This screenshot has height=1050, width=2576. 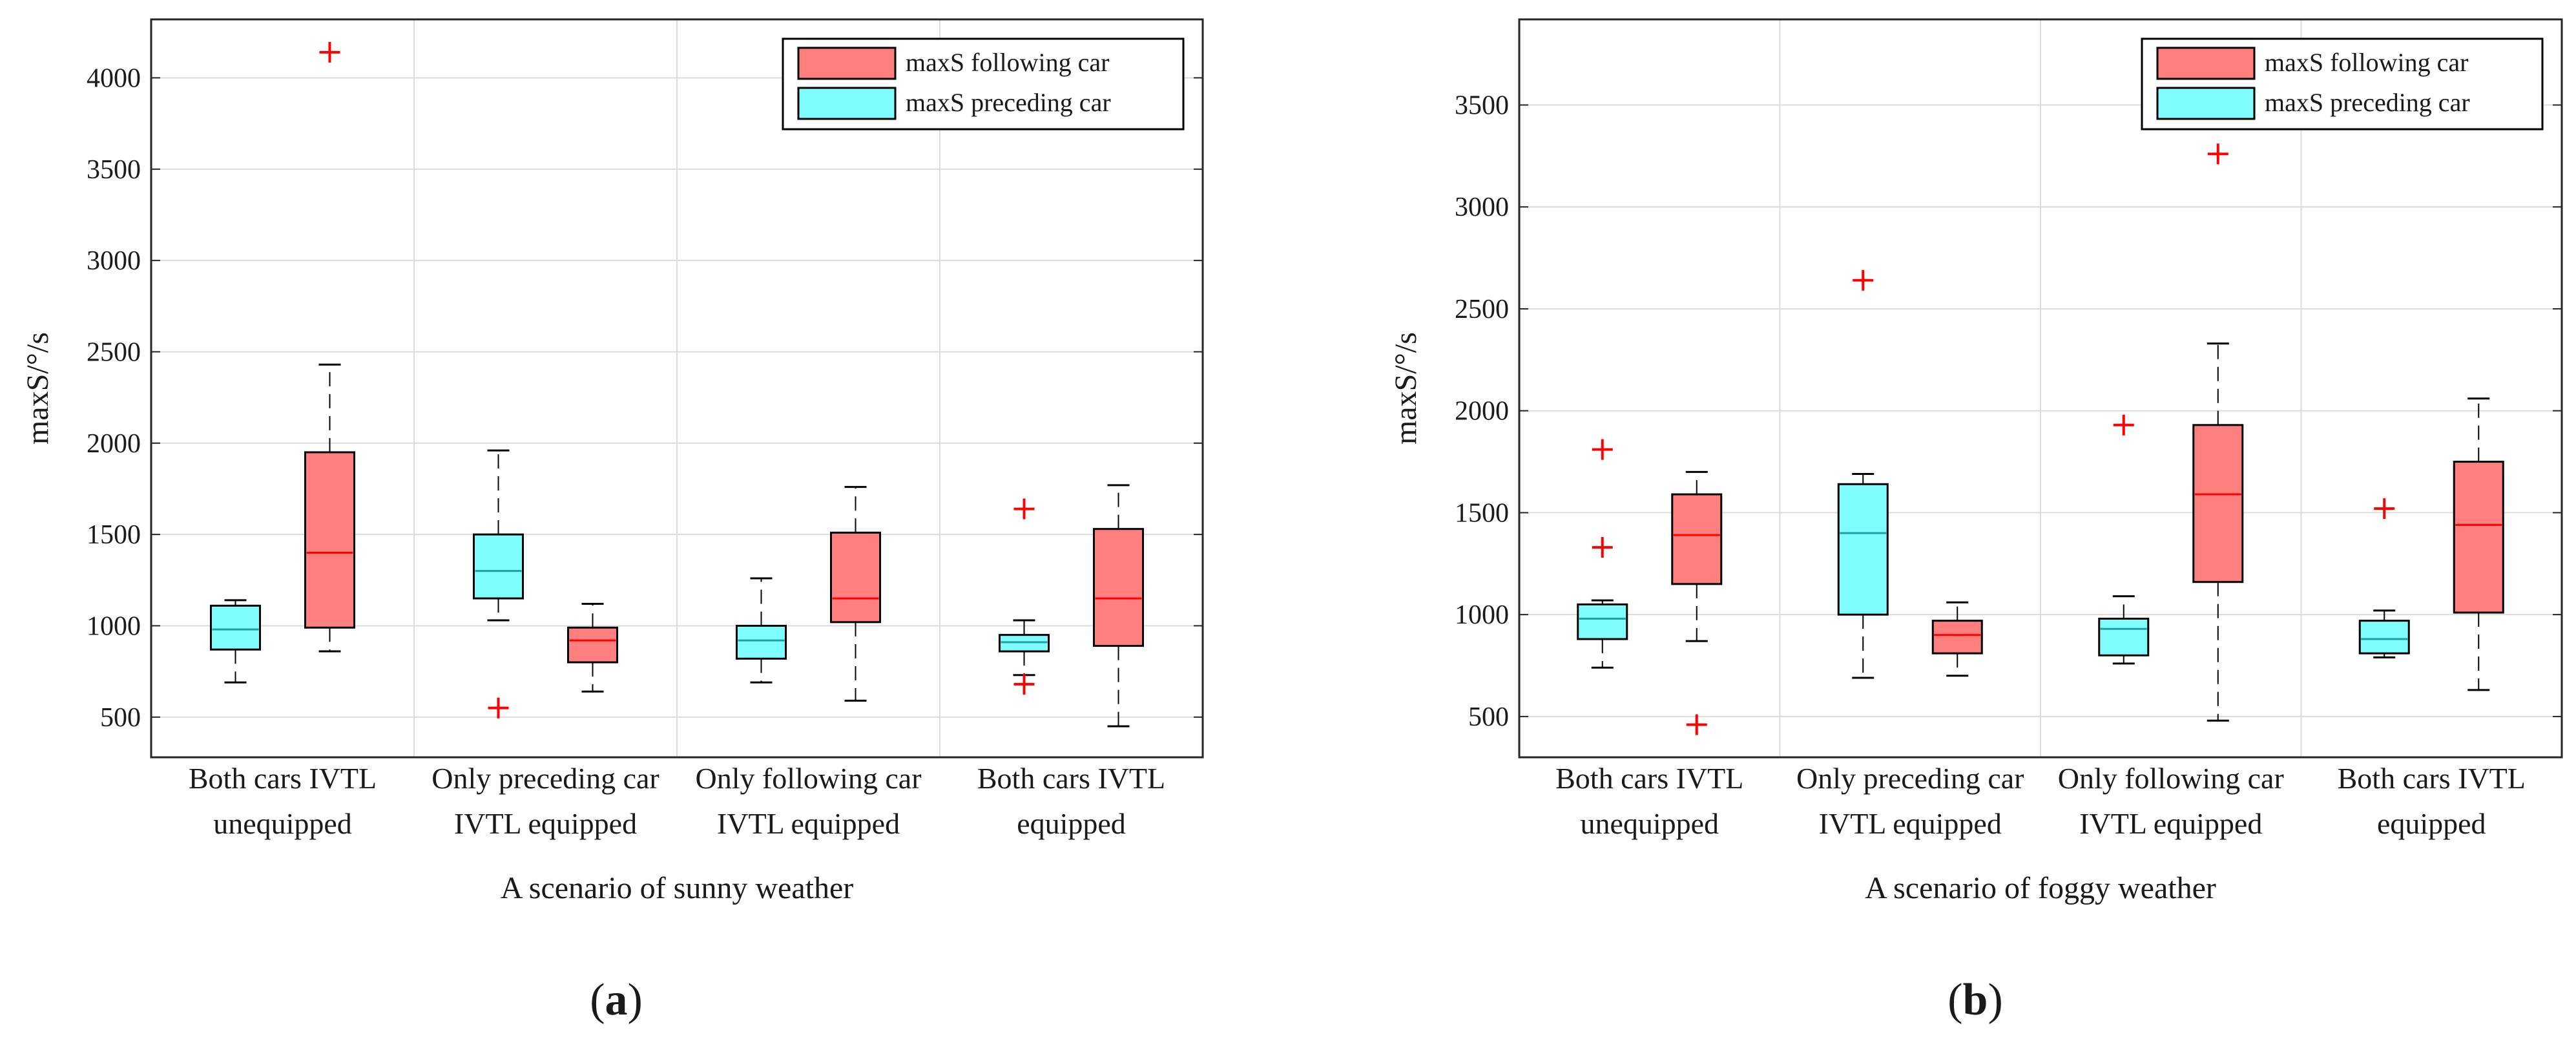 I want to click on panel-label-letter: b, so click(x=1975, y=1000).